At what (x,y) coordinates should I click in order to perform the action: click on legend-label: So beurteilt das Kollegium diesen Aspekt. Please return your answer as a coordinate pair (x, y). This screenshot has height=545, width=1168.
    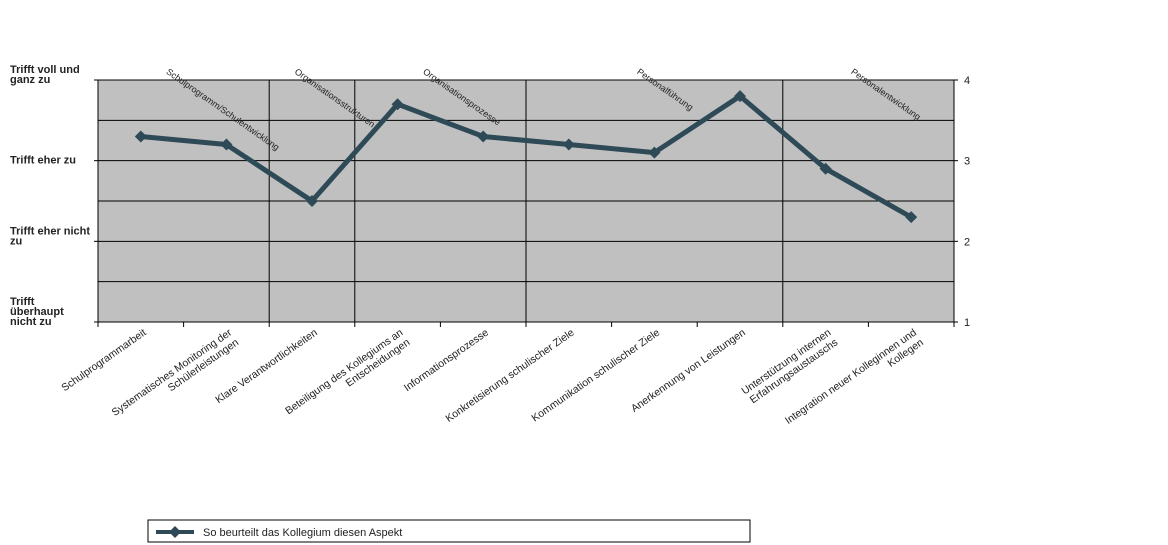
    Looking at the image, I should click on (302, 533).